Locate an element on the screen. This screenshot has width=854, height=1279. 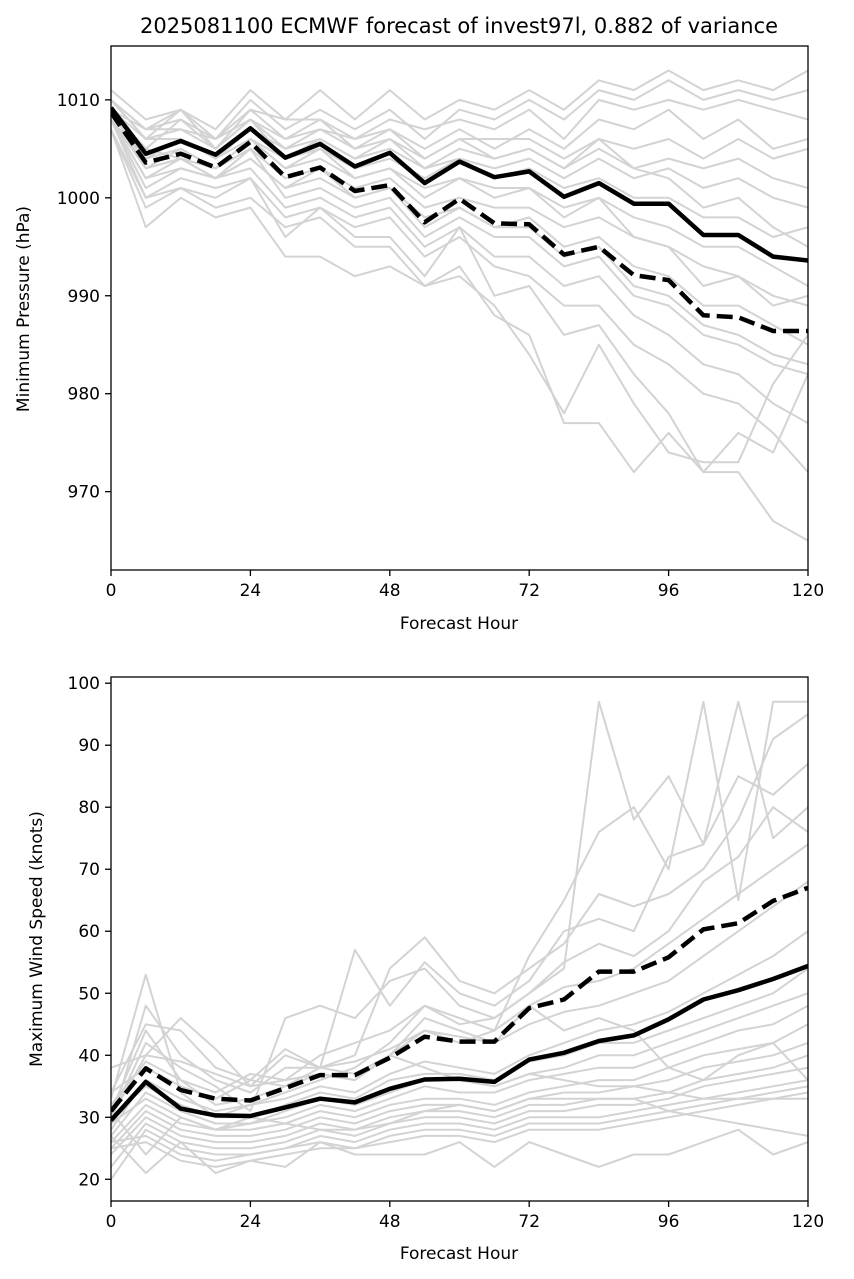
pressure-x-axis-label: Forecast Hour is located at coordinates (459, 624).